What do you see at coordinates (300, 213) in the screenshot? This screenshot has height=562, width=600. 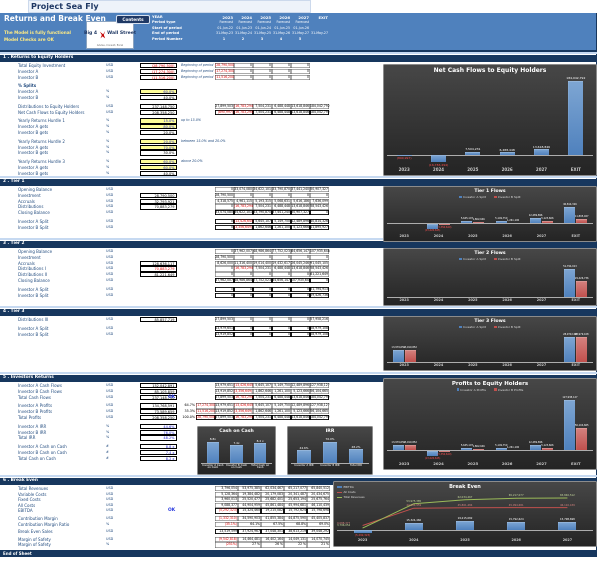 I see `table-cell: 50,907,327` at bounding box center [300, 213].